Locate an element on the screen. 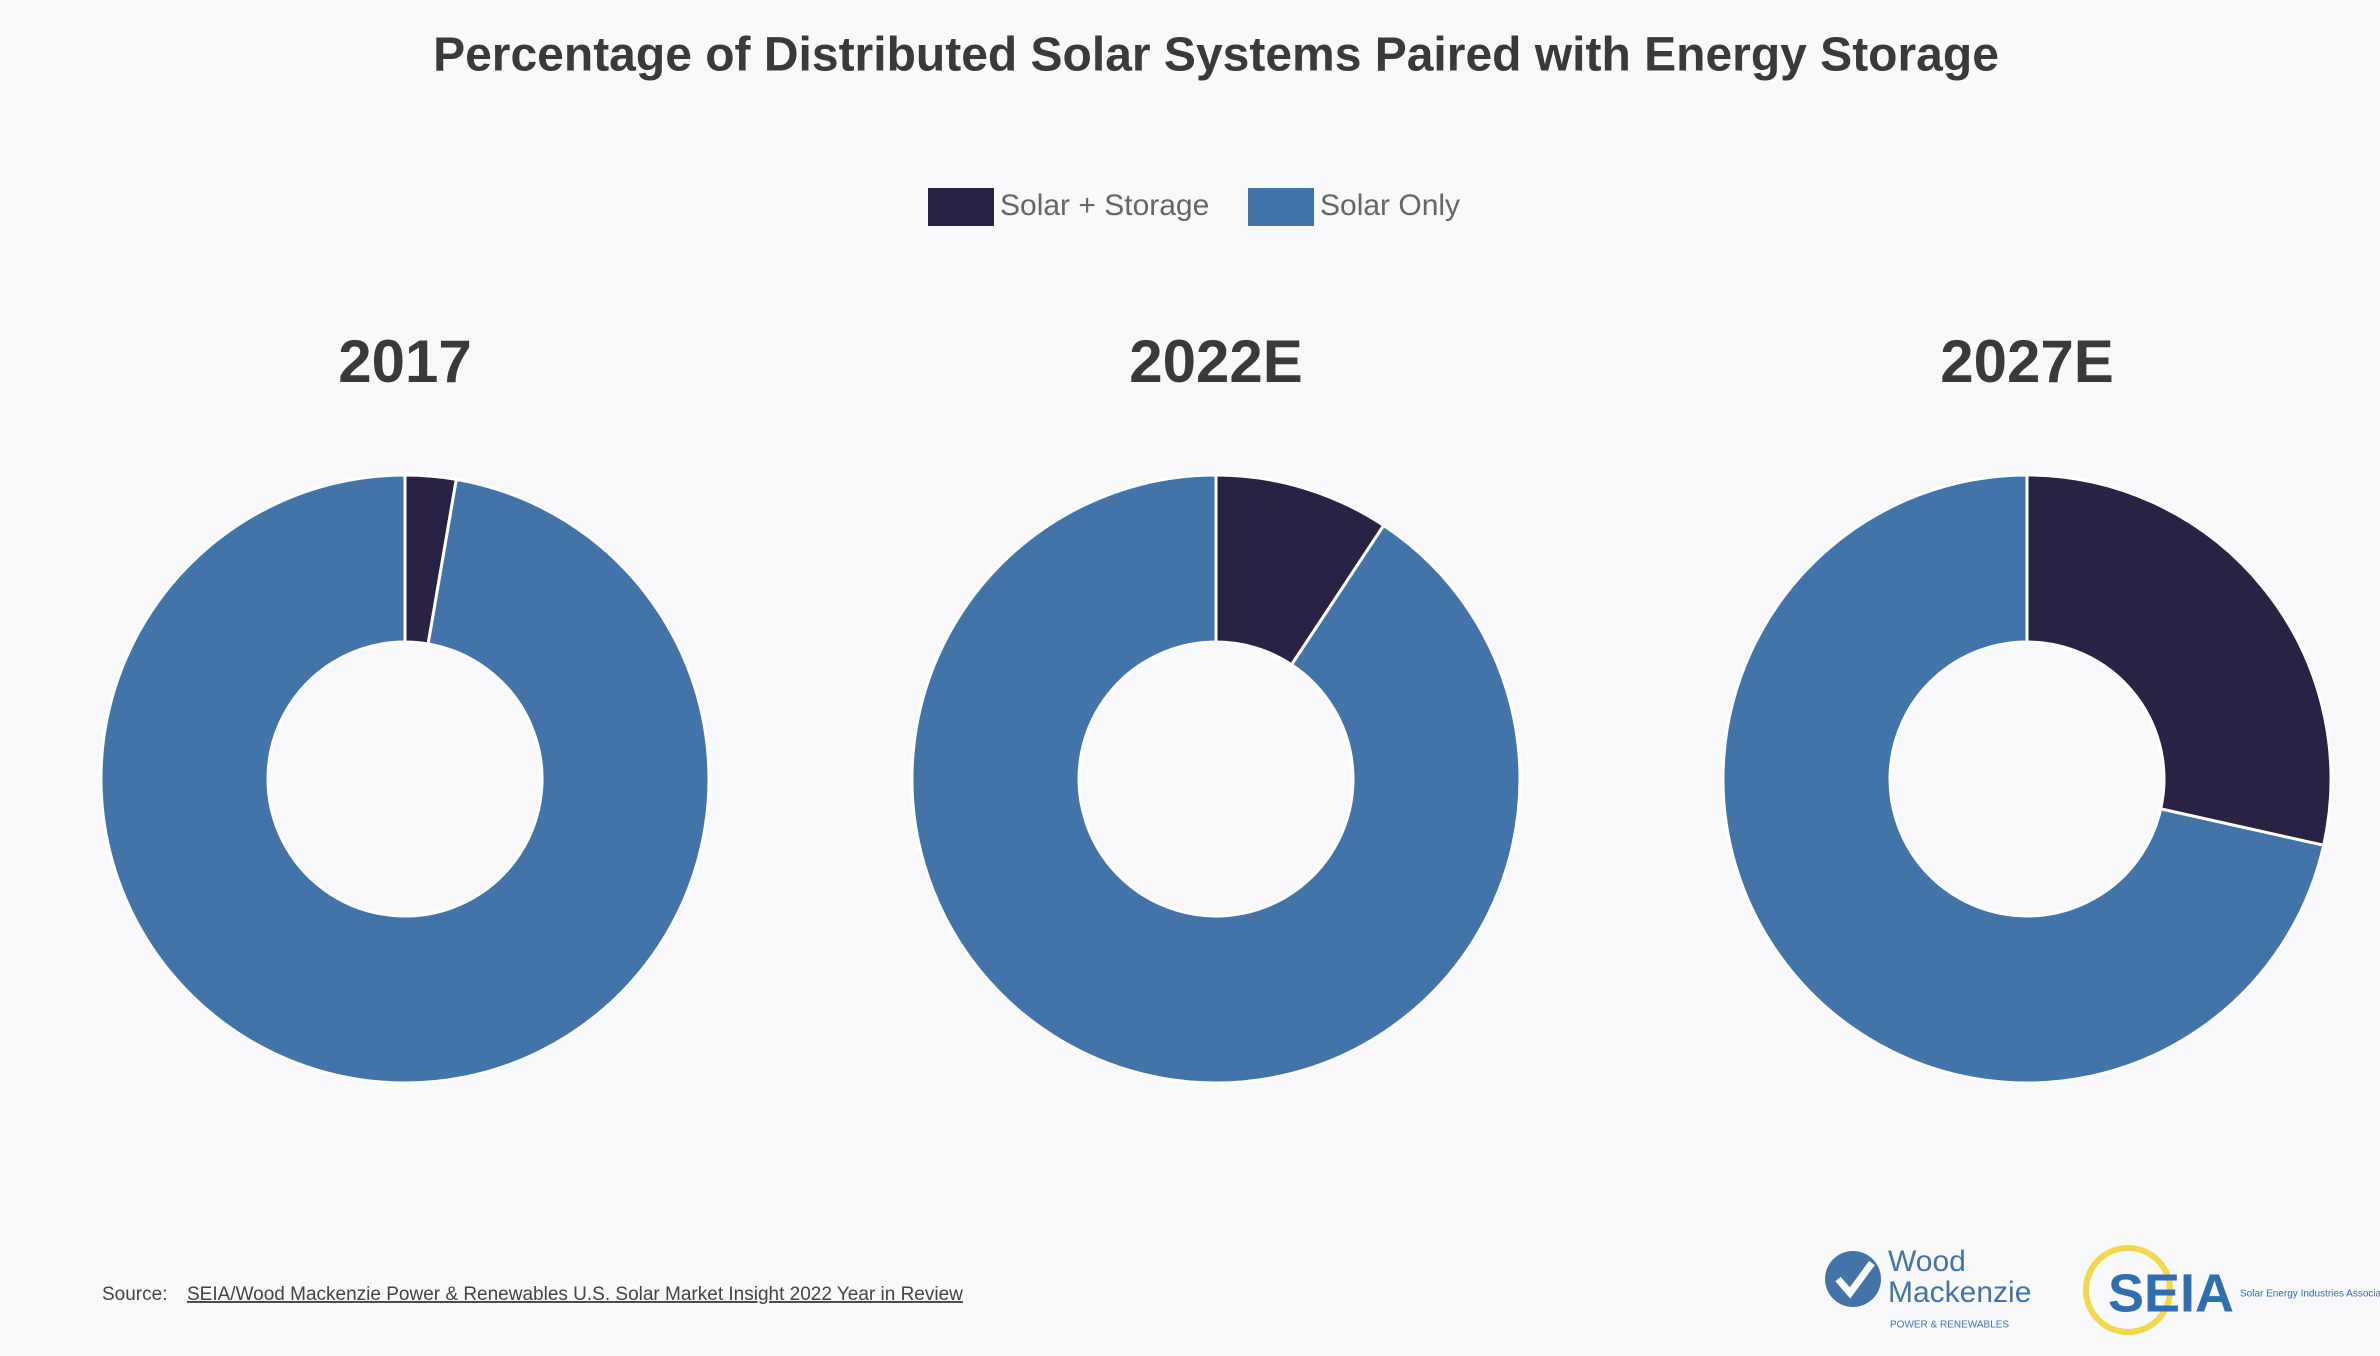 This screenshot has height=1356, width=2380. logo-text: Mackenzie is located at coordinates (1959, 1292).